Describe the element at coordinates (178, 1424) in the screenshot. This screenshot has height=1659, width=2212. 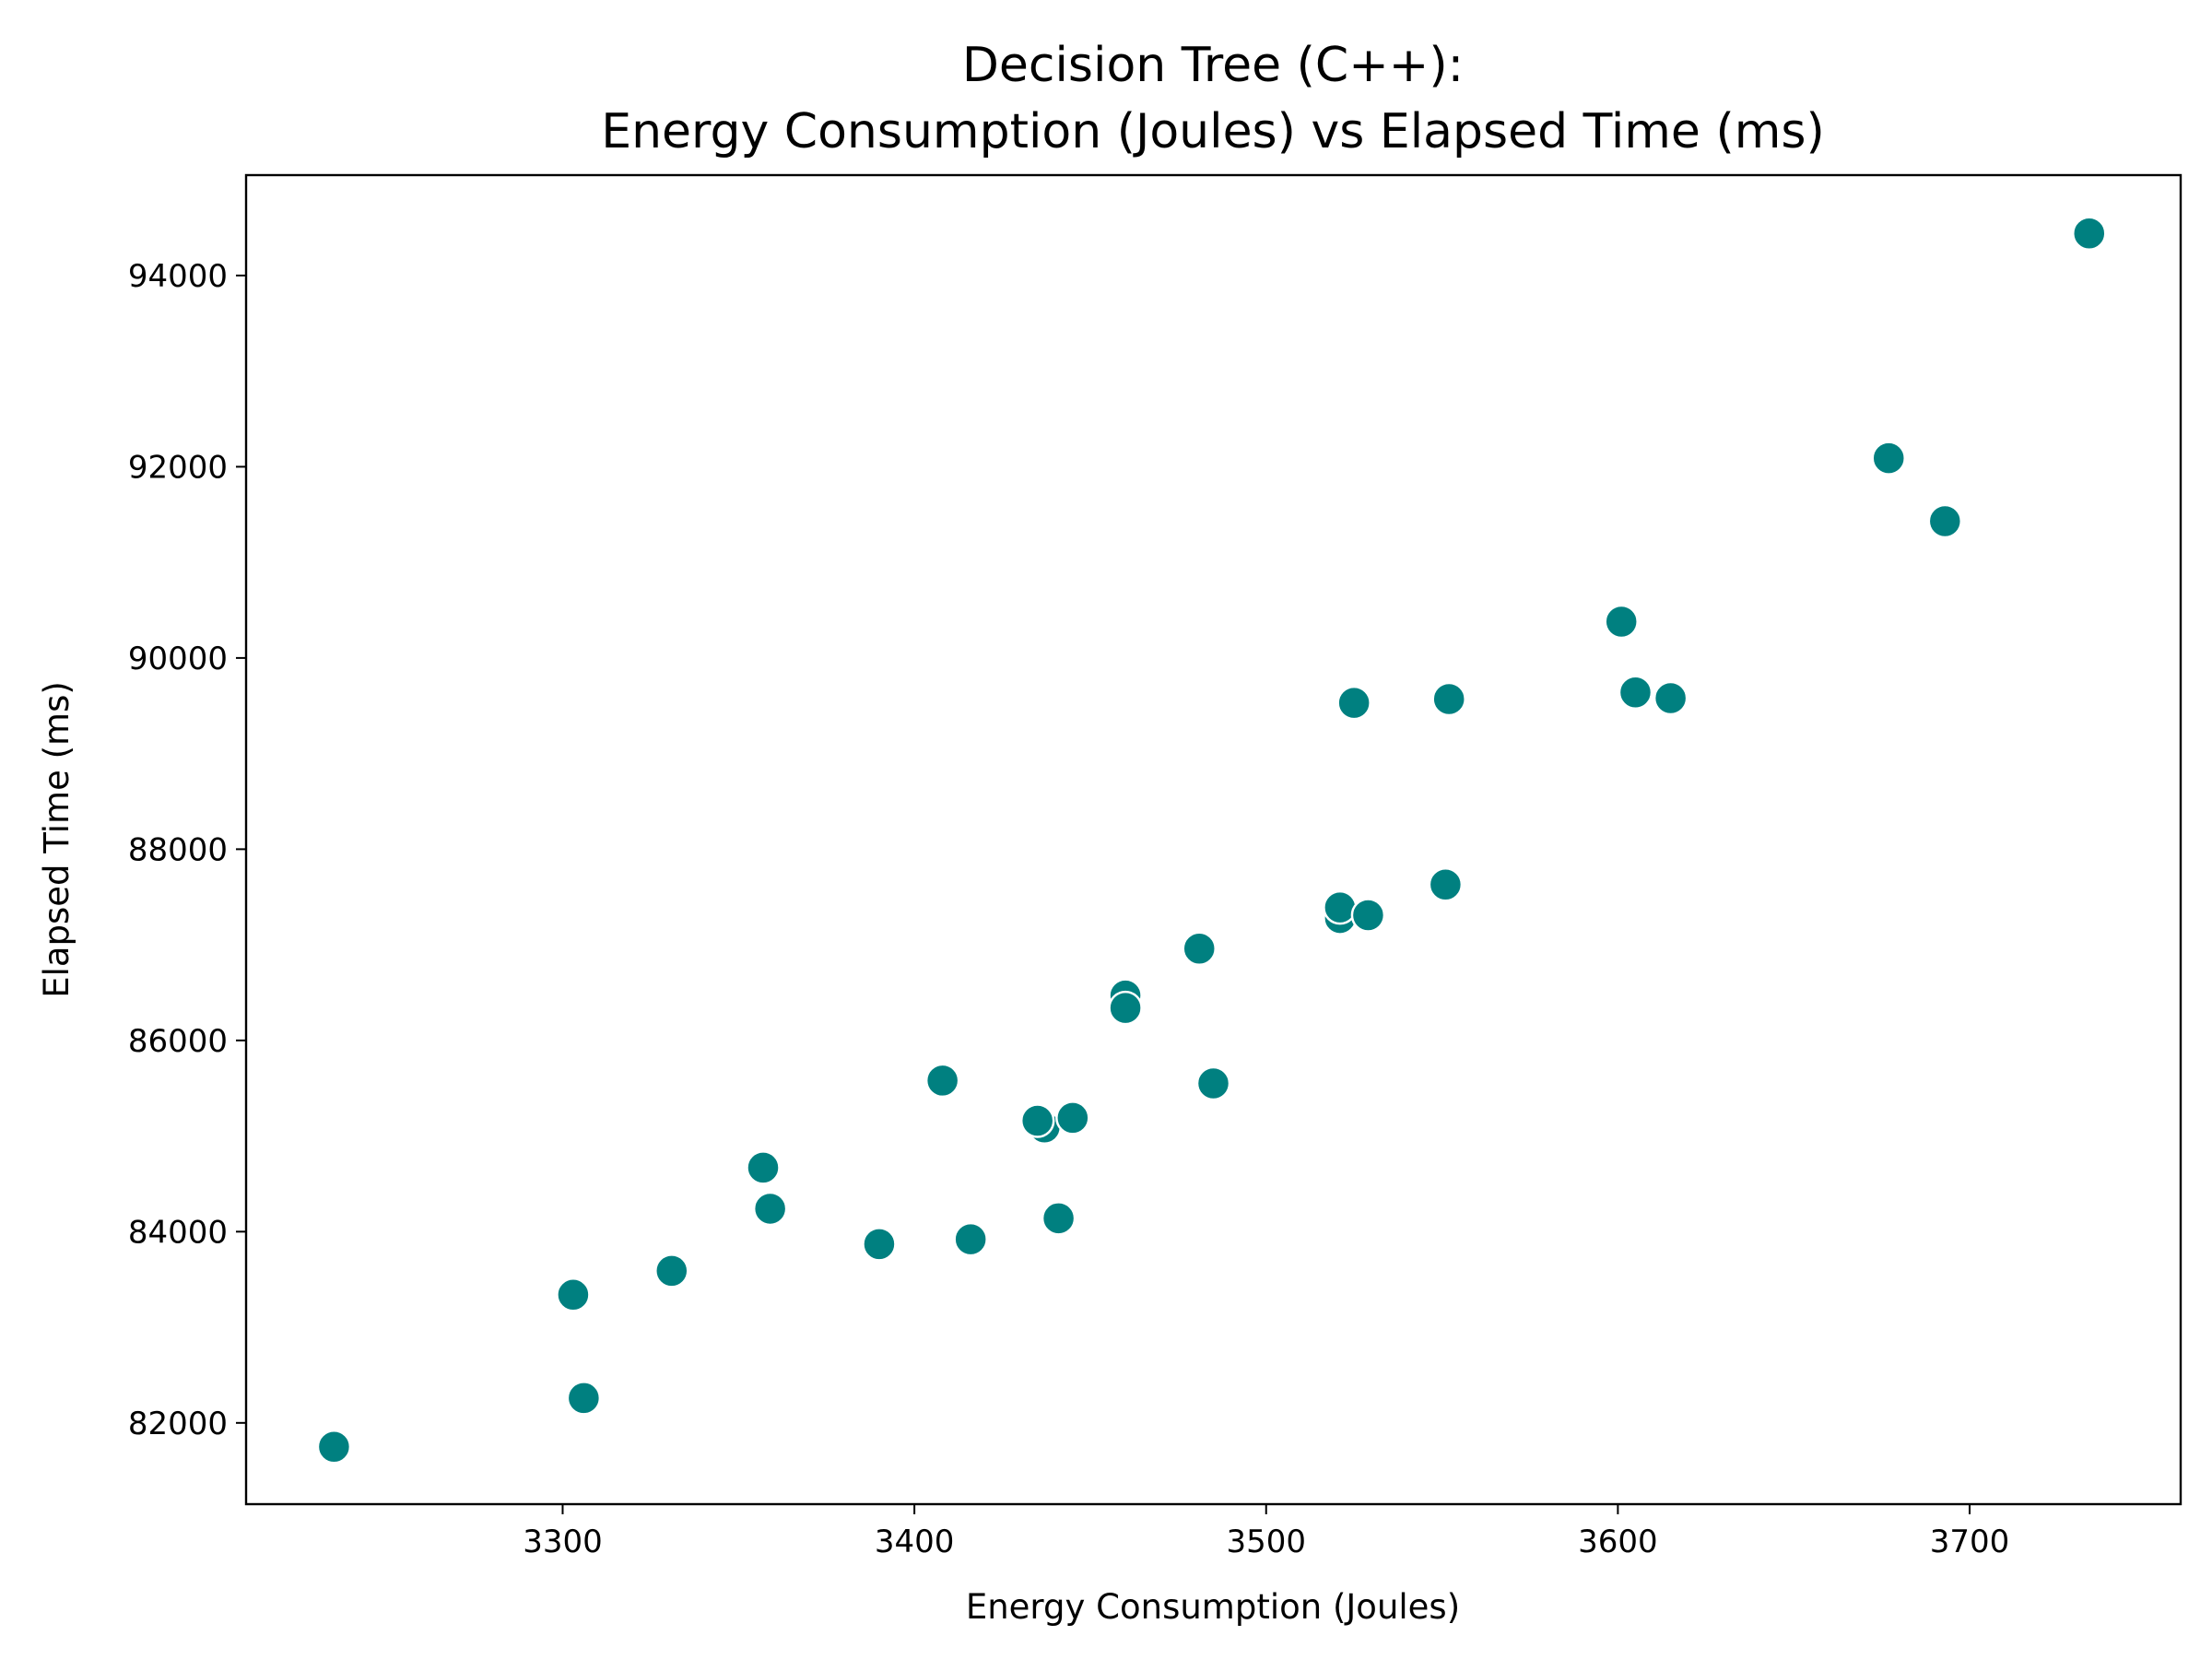
I see `y-tick-label: 82000` at that location.